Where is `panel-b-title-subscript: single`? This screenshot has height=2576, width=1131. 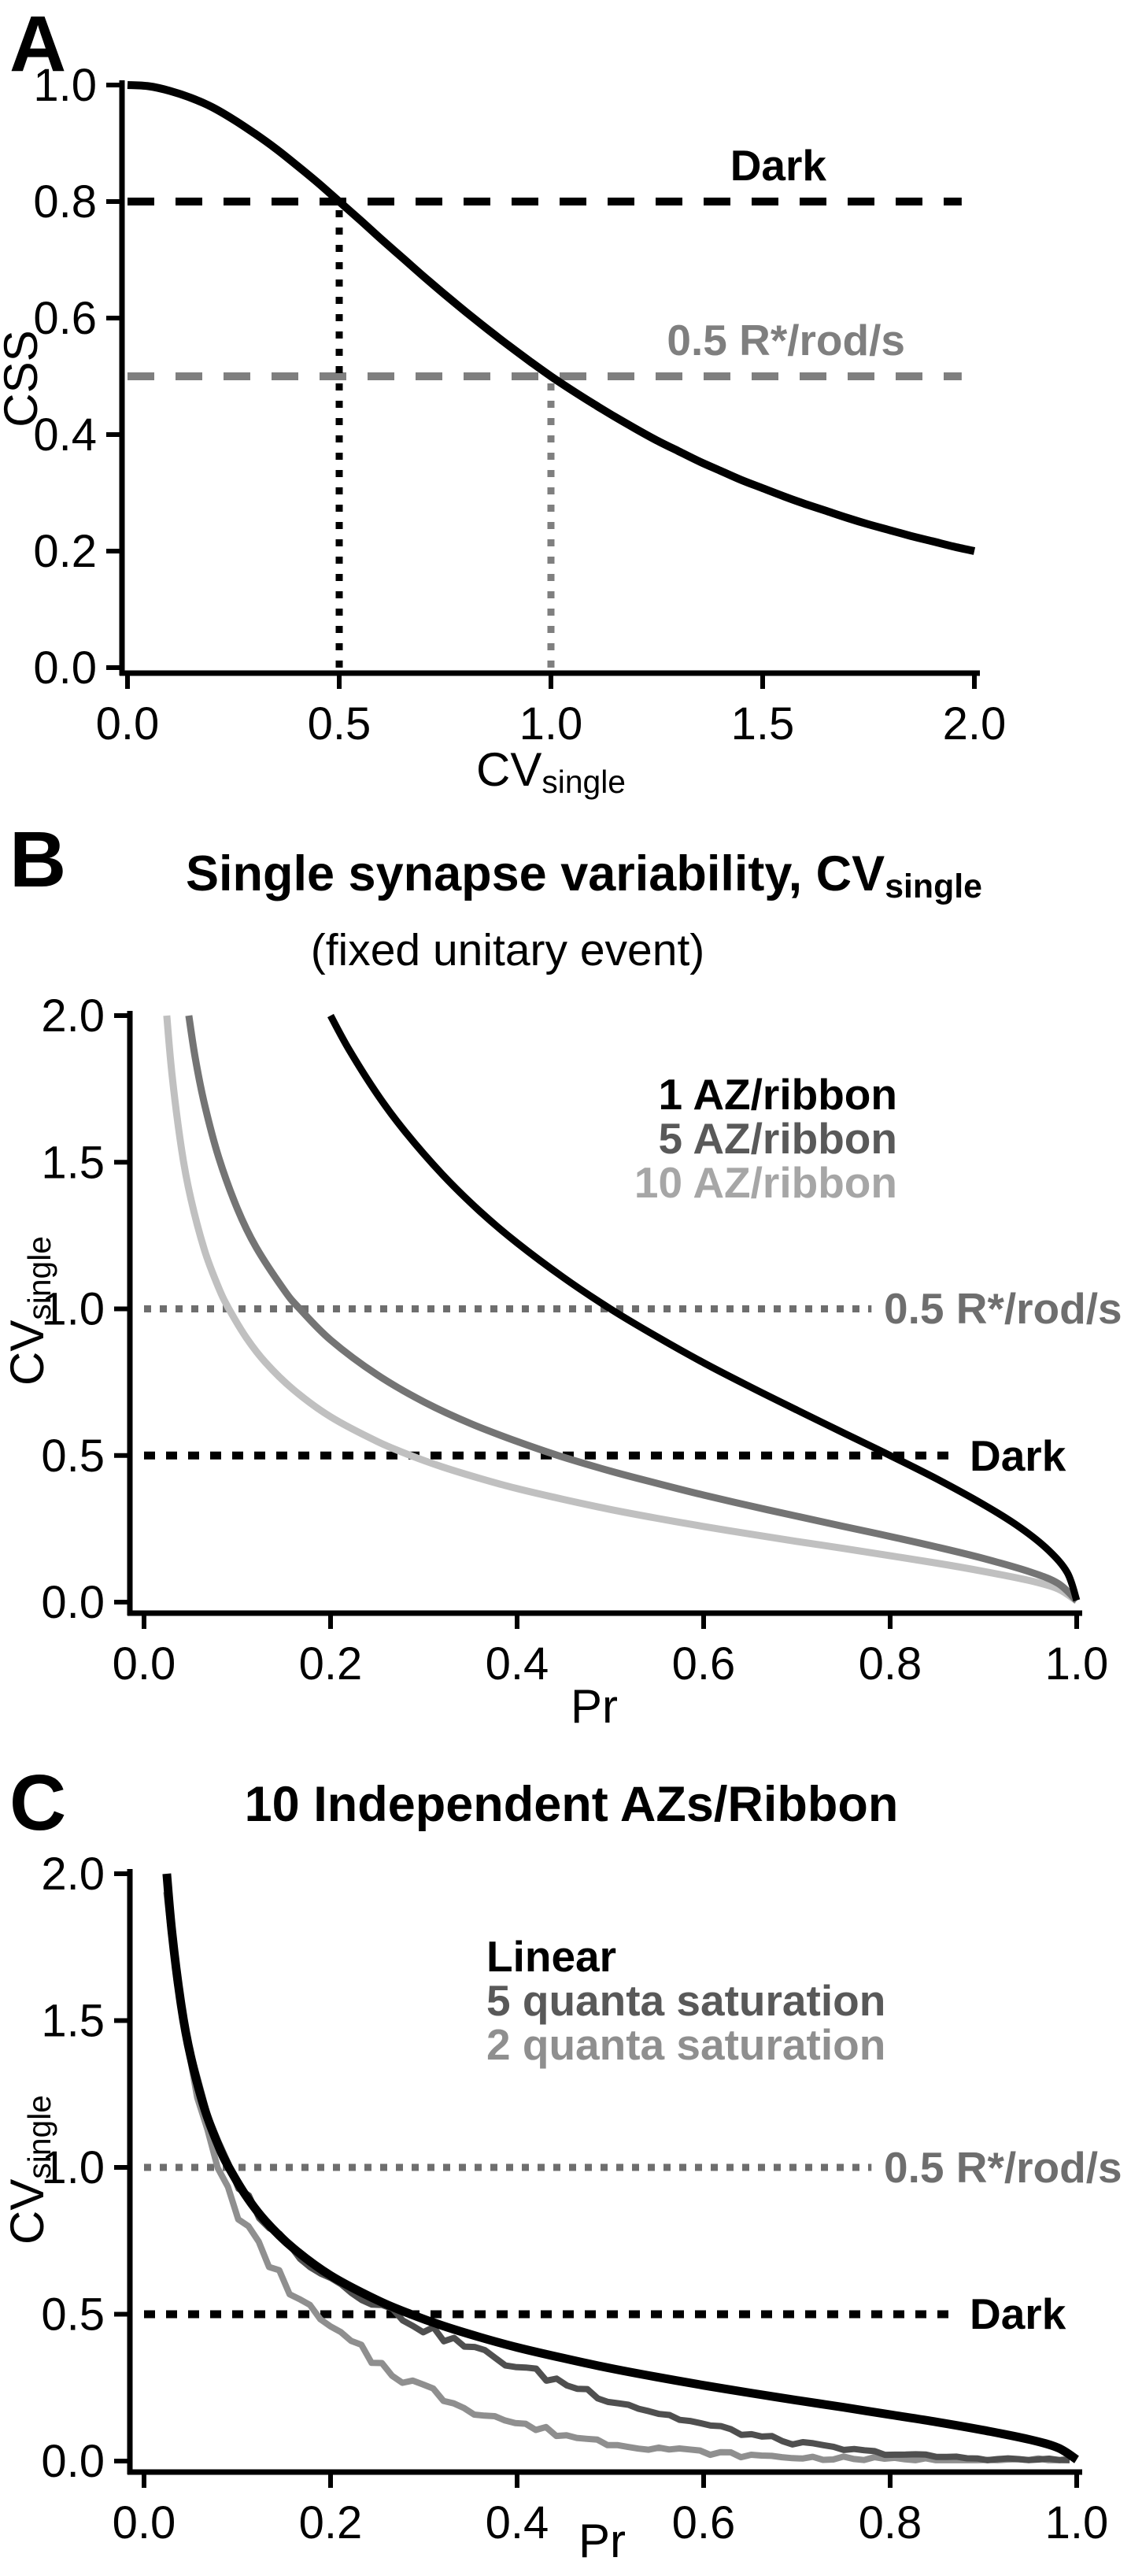
panel-b-title-subscript: single is located at coordinates (933, 887).